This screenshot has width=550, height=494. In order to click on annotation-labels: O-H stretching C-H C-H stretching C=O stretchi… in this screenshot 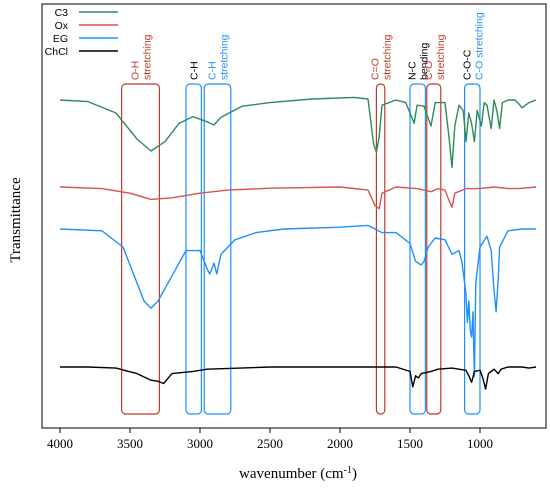, I will do `click(308, 46)`.